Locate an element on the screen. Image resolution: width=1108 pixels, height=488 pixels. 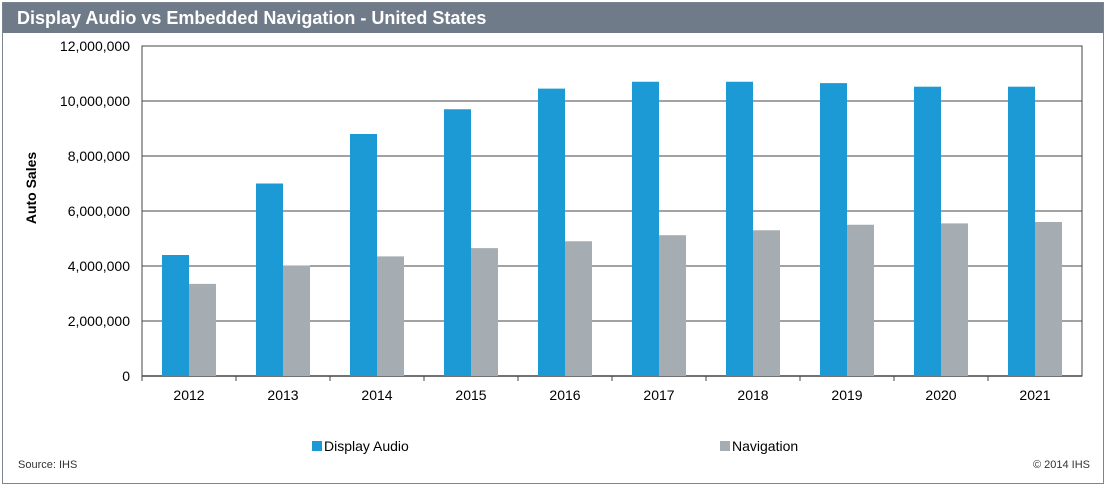
bar-navigation-2014 is located at coordinates (390, 316).